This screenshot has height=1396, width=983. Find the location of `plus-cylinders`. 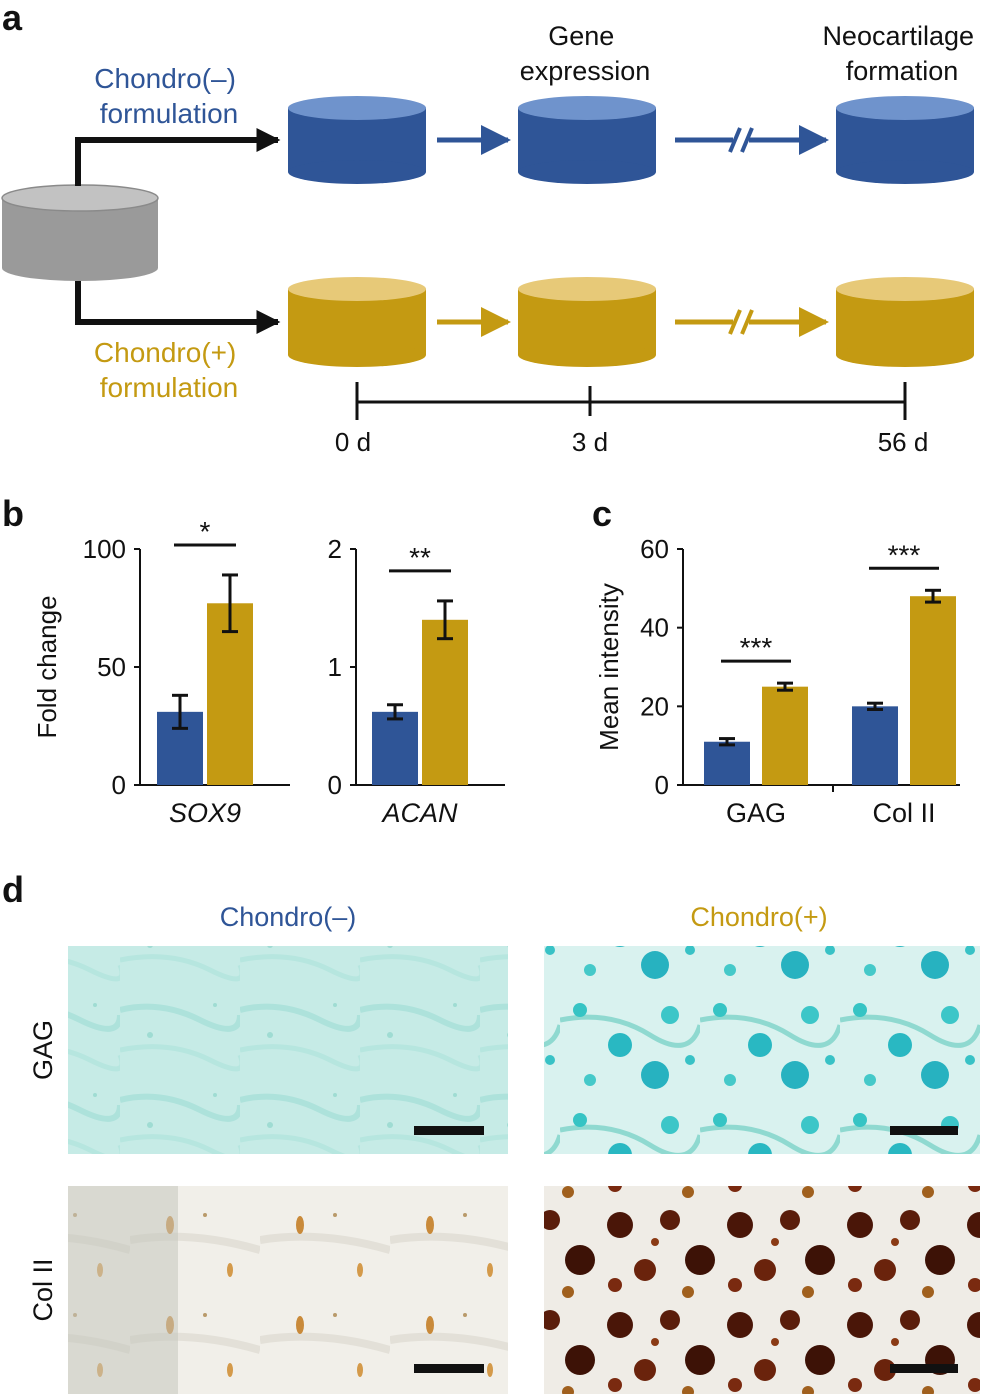

plus-cylinders is located at coordinates (631, 322).